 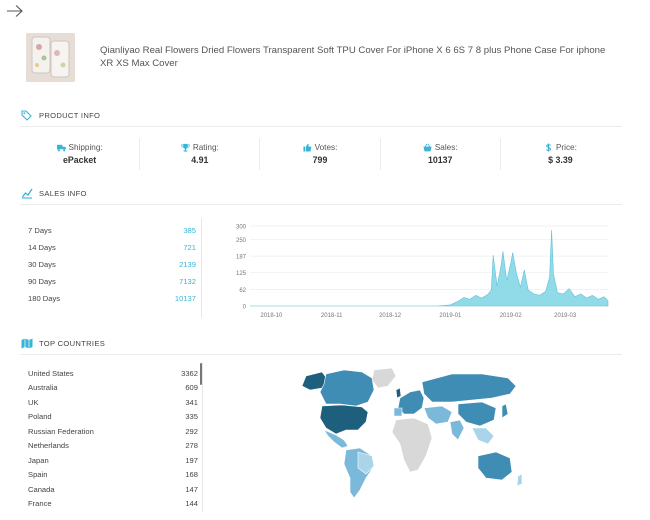 I want to click on x-tick-label: 2018-12, so click(x=390, y=316).